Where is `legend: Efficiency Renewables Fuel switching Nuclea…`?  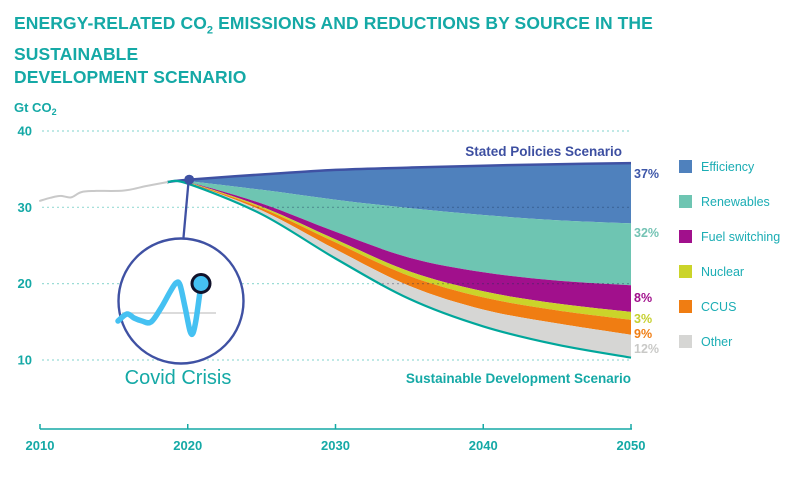 legend: Efficiency Renewables Fuel switching Nuclea… is located at coordinates (729, 265).